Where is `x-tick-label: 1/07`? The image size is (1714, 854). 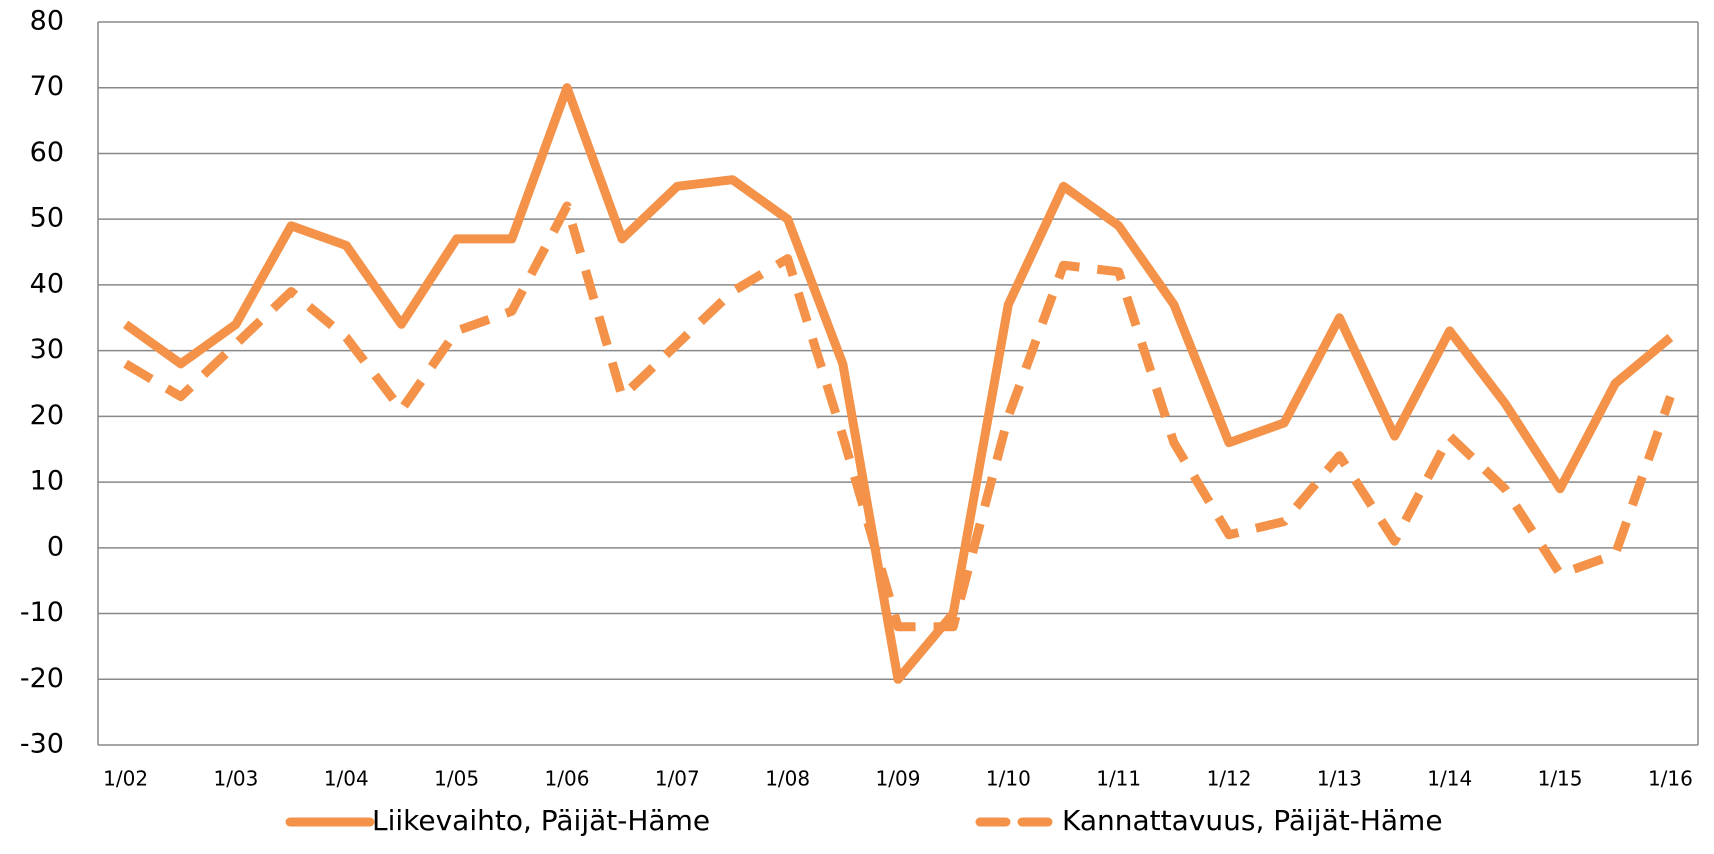 x-tick-label: 1/07 is located at coordinates (677, 779).